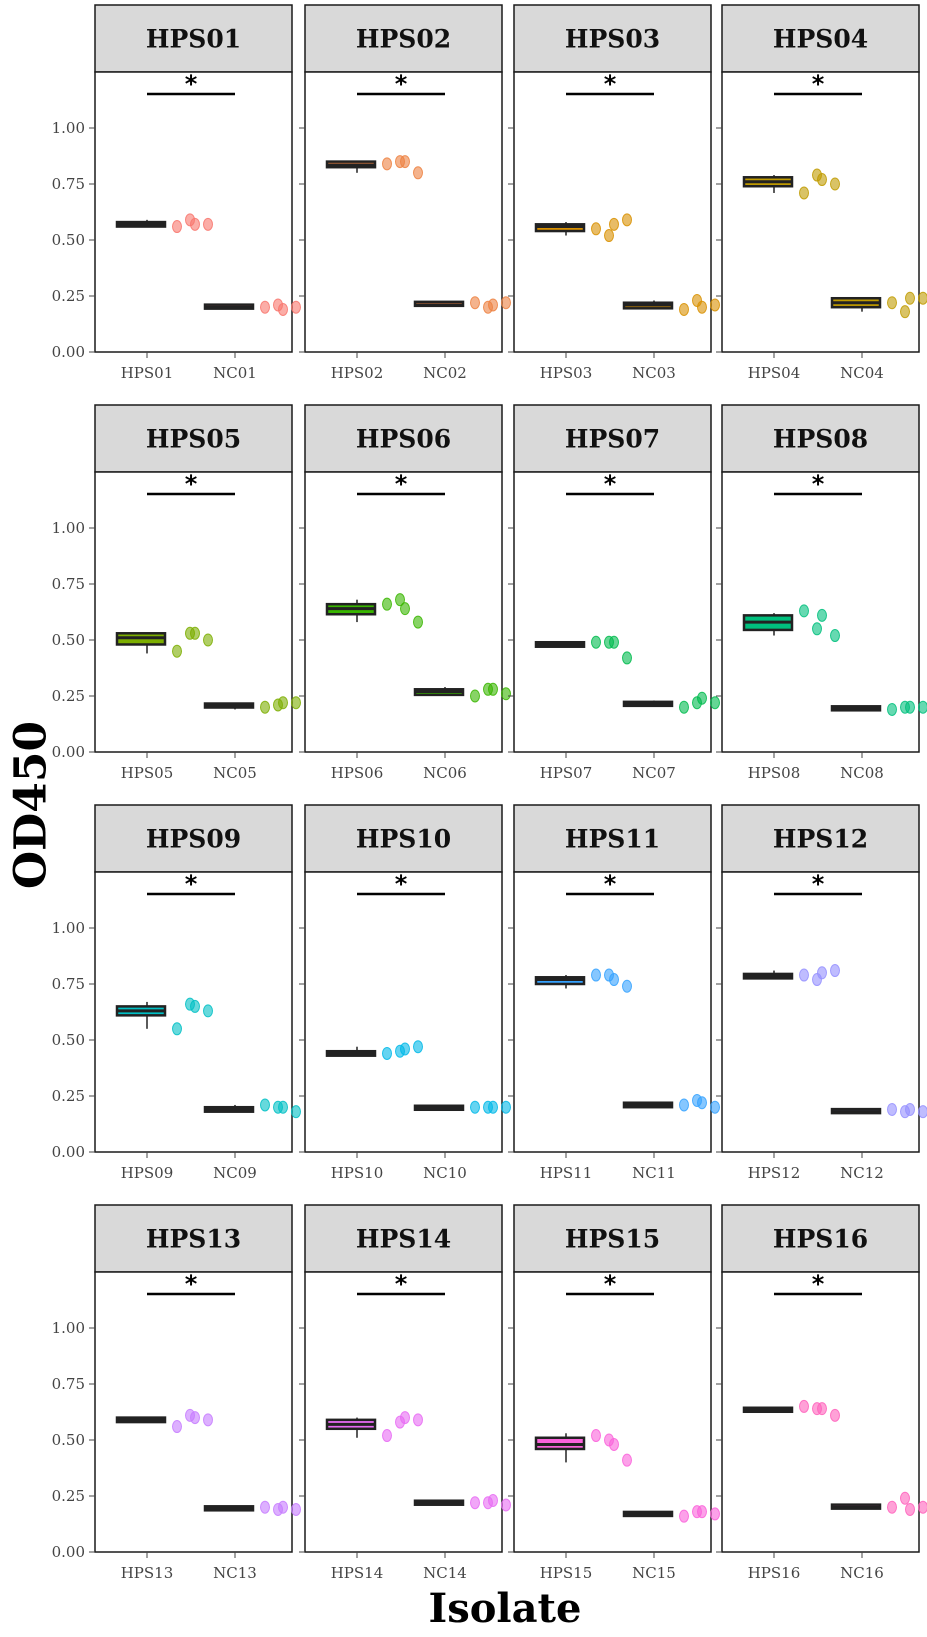 This screenshot has height=1637, width=927. Describe the element at coordinates (862, 1573) in the screenshot. I see `x-tick-label: NC16` at that location.